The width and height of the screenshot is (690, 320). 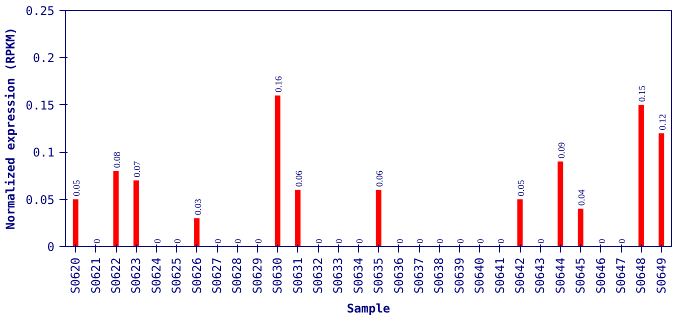 I want to click on data-label: 0.04, so click(x=583, y=197).